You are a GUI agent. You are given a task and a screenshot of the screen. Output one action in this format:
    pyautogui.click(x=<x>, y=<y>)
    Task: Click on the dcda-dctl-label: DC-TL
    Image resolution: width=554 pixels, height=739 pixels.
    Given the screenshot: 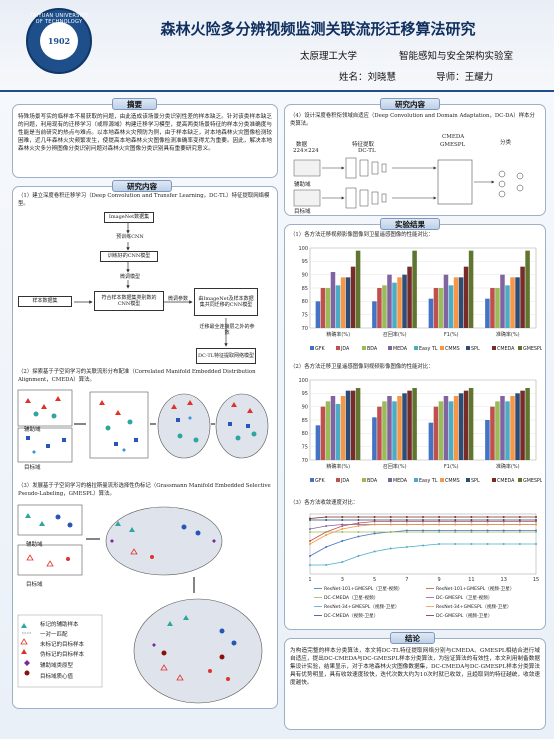 What is the action you would take?
    pyautogui.click(x=367, y=151)
    